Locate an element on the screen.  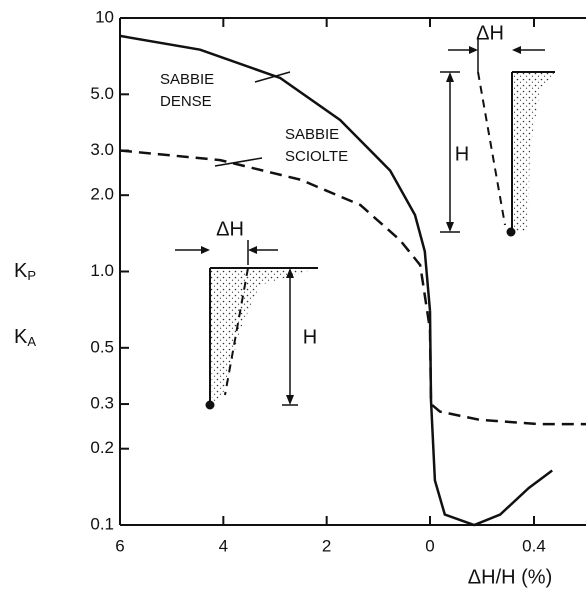
y-tick-label: 3.0 is located at coordinates (102, 149).